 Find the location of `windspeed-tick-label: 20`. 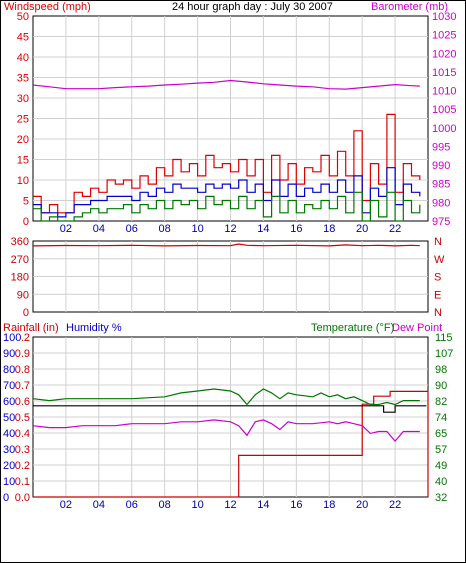

windspeed-tick-label: 20 is located at coordinates (23, 140).